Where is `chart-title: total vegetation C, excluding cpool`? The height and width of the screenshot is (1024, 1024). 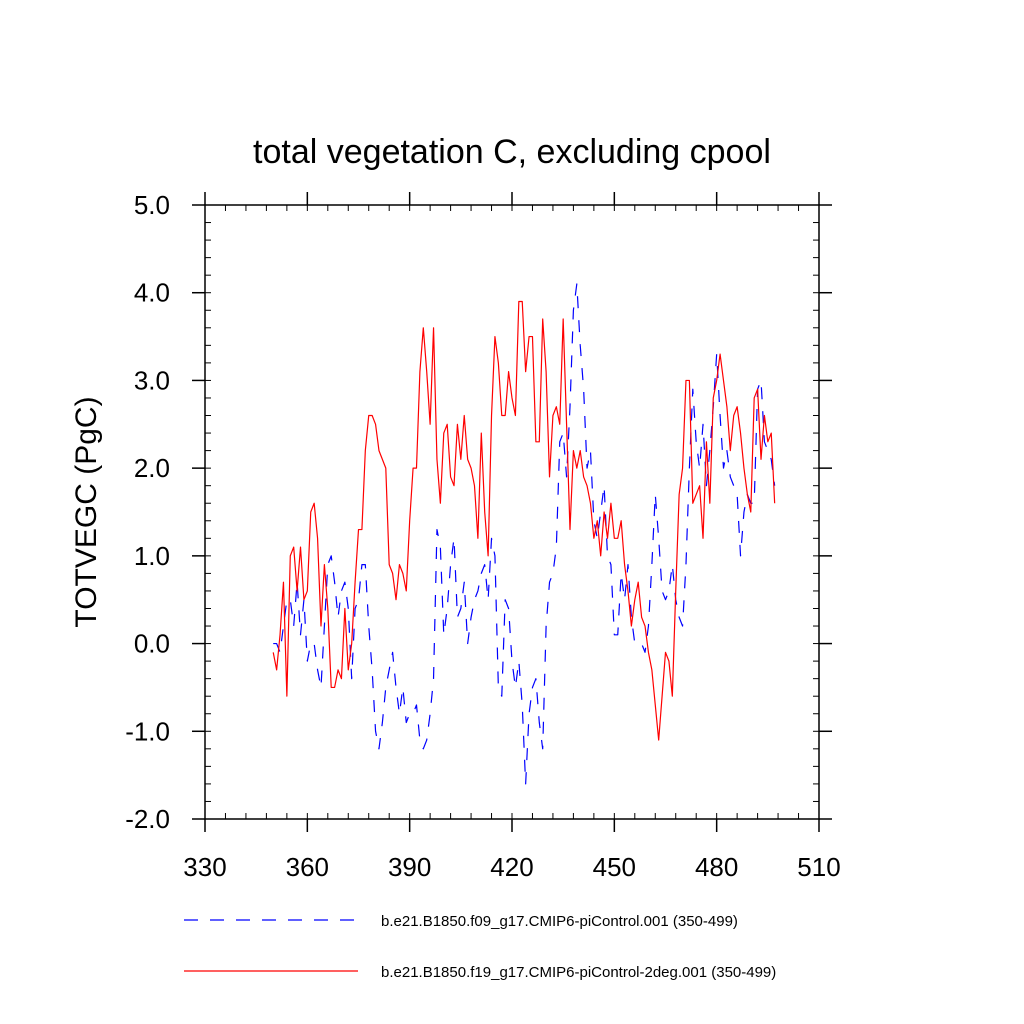 chart-title: total vegetation C, excluding cpool is located at coordinates (512, 152).